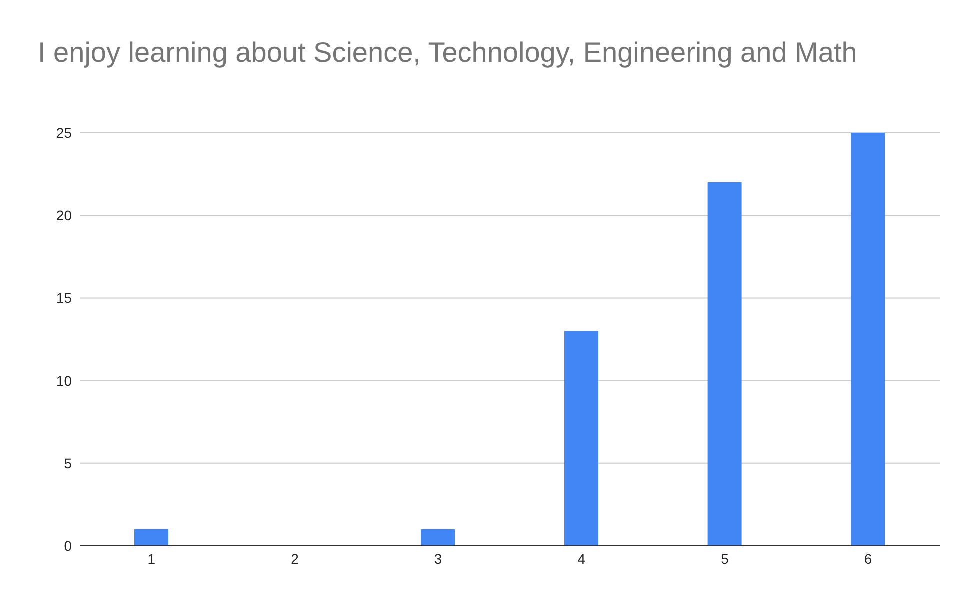 The image size is (959, 599). I want to click on x-tick-label: 1, so click(152, 558).